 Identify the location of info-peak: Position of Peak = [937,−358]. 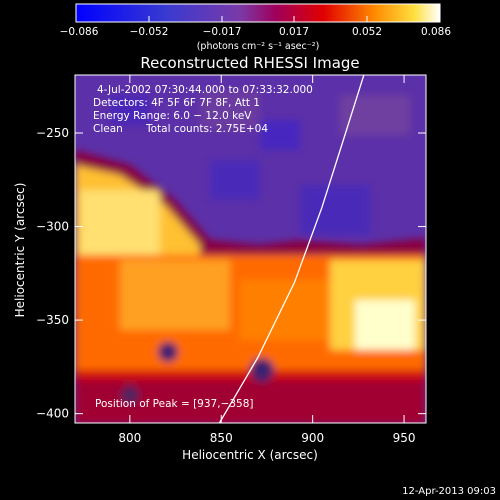
(174, 404).